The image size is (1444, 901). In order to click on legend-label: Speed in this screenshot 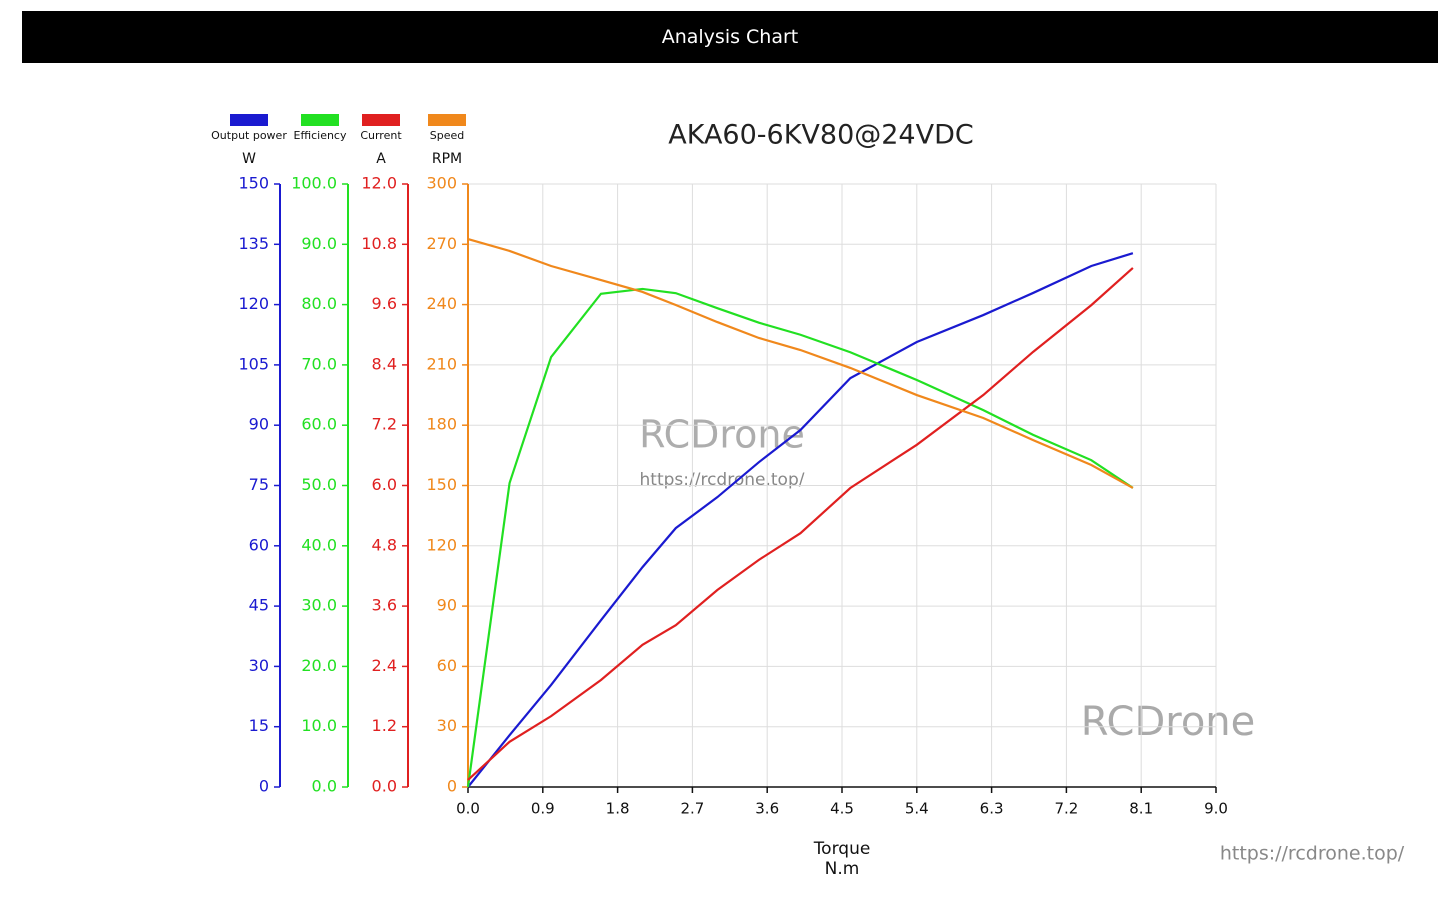, I will do `click(447, 135)`.